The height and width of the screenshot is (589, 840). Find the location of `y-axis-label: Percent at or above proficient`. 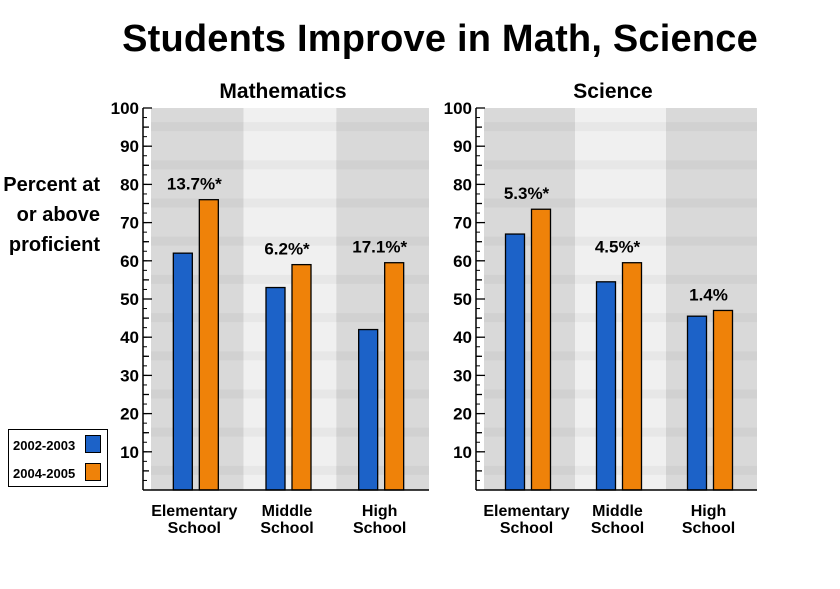

y-axis-label: Percent at or above proficient is located at coordinates (50, 215).